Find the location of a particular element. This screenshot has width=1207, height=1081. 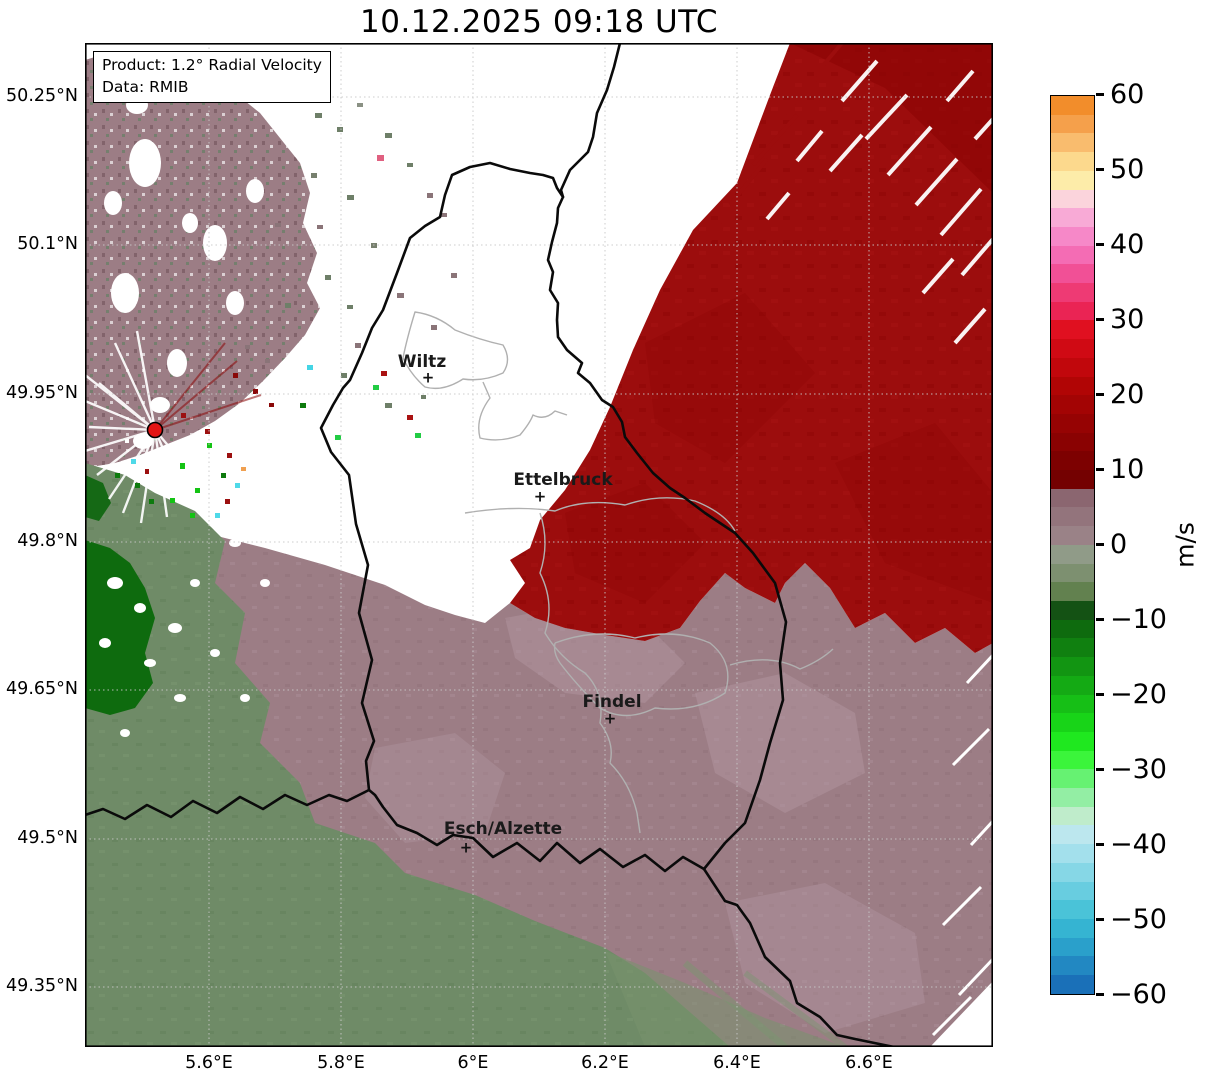

y-tick-label: 49.8°N is located at coordinates (47, 541).